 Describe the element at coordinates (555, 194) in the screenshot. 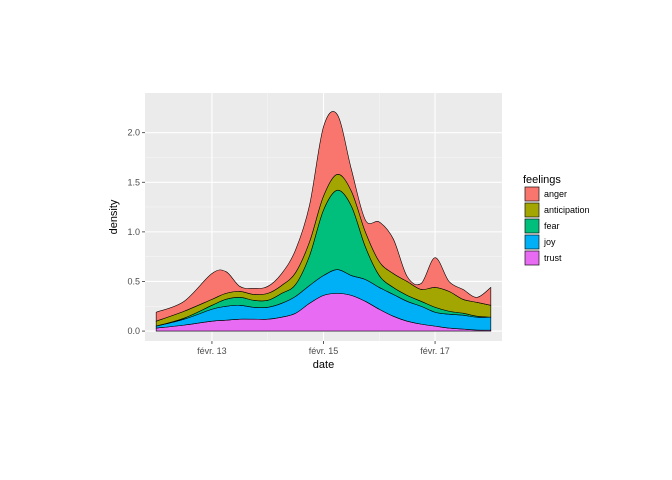

I see `legend-label-anger: anger` at that location.